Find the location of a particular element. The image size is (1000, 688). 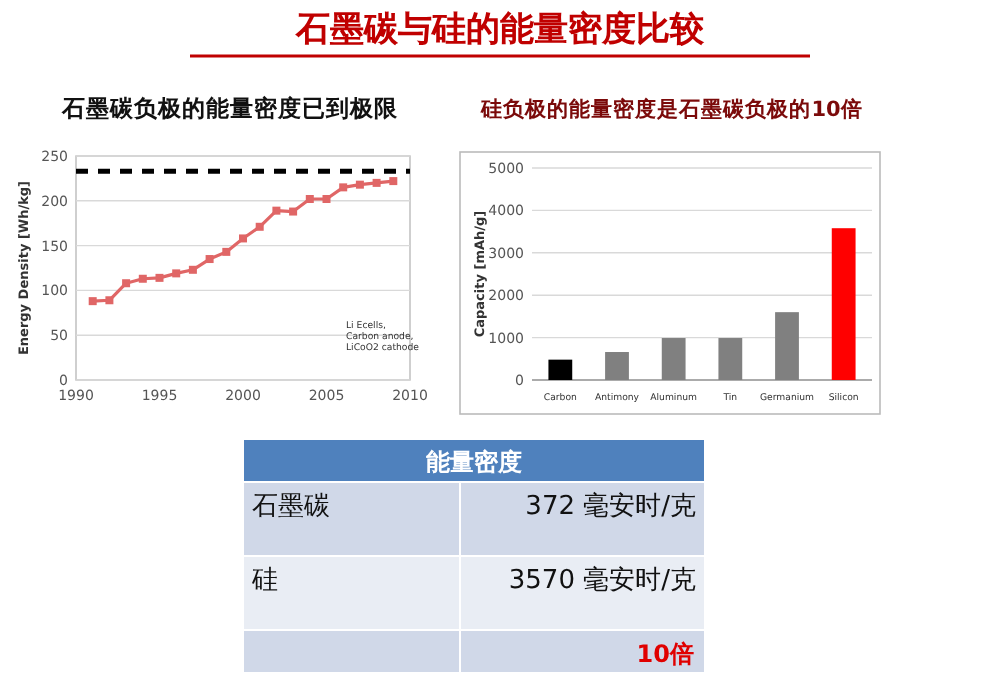

text: 10倍 is located at coordinates (665, 654).